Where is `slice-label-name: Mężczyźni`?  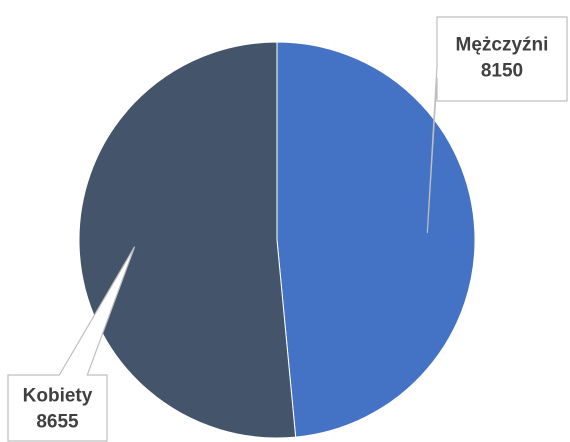
slice-label-name: Mężczyźni is located at coordinates (502, 45).